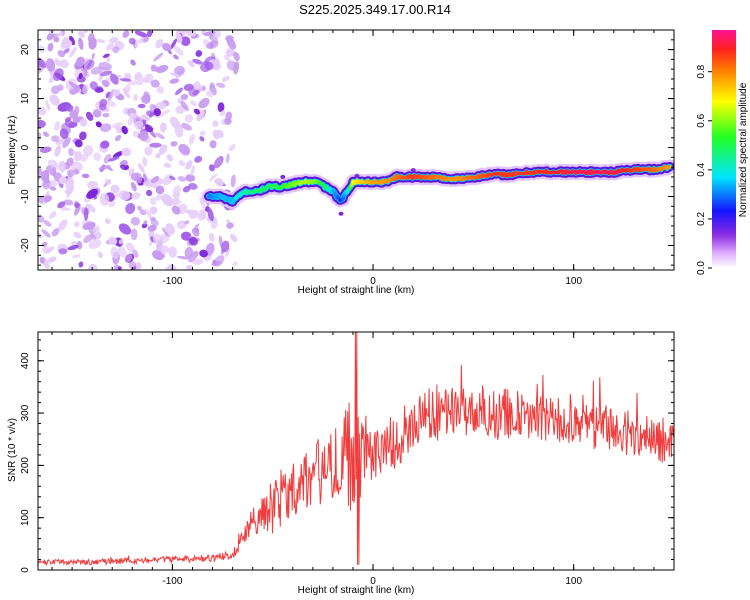 This screenshot has height=600, width=750. What do you see at coordinates (743, 149) in the screenshot?
I see `colorbar-label: Normalized spectral amplitude` at bounding box center [743, 149].